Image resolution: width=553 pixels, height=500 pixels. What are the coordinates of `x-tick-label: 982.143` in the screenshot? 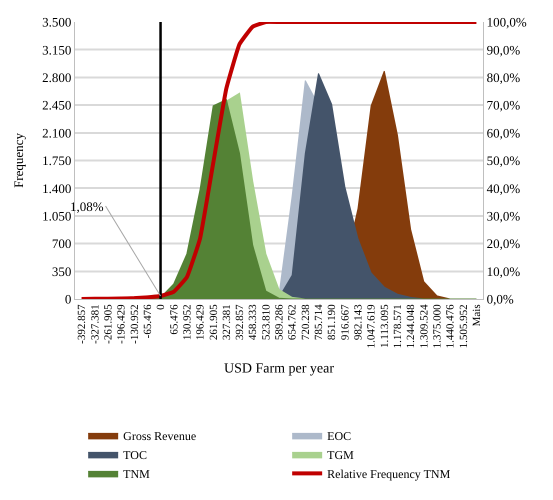 It's located at (358, 322).